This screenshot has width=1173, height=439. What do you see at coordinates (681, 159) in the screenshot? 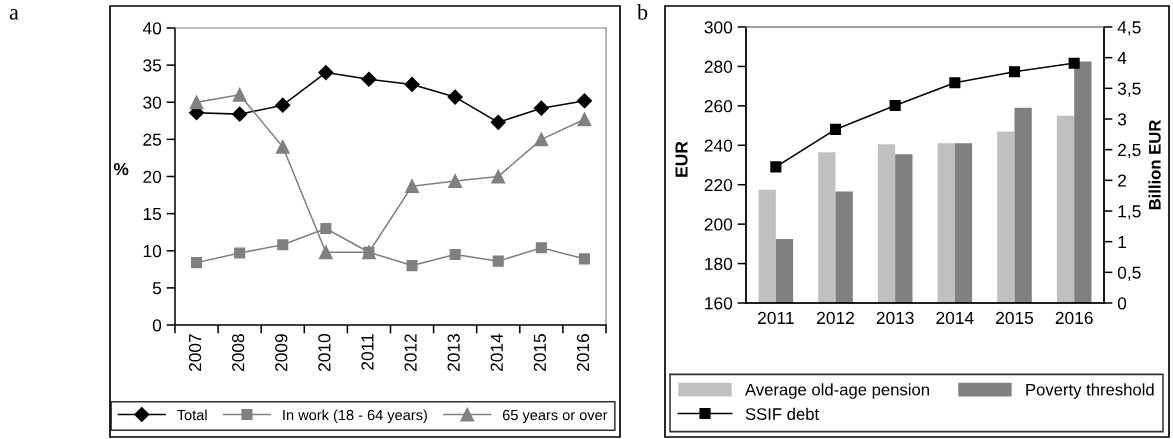
I see `y-axis-title: EUR` at bounding box center [681, 159].